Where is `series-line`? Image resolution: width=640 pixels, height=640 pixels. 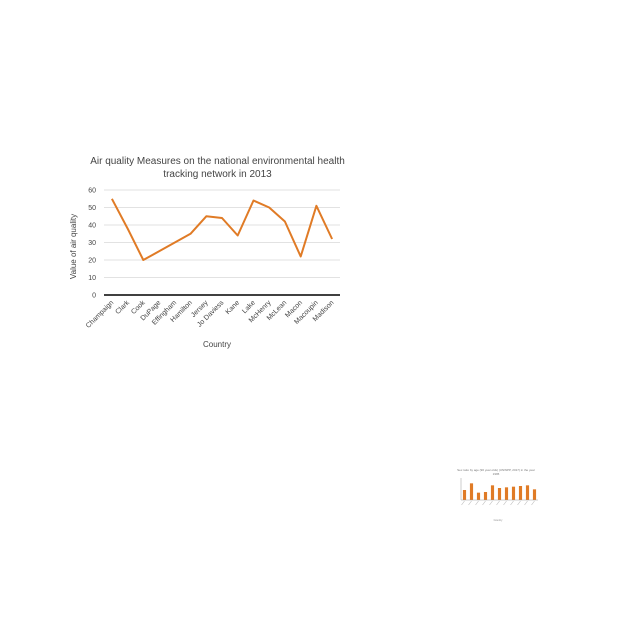 series-line is located at coordinates (222, 229).